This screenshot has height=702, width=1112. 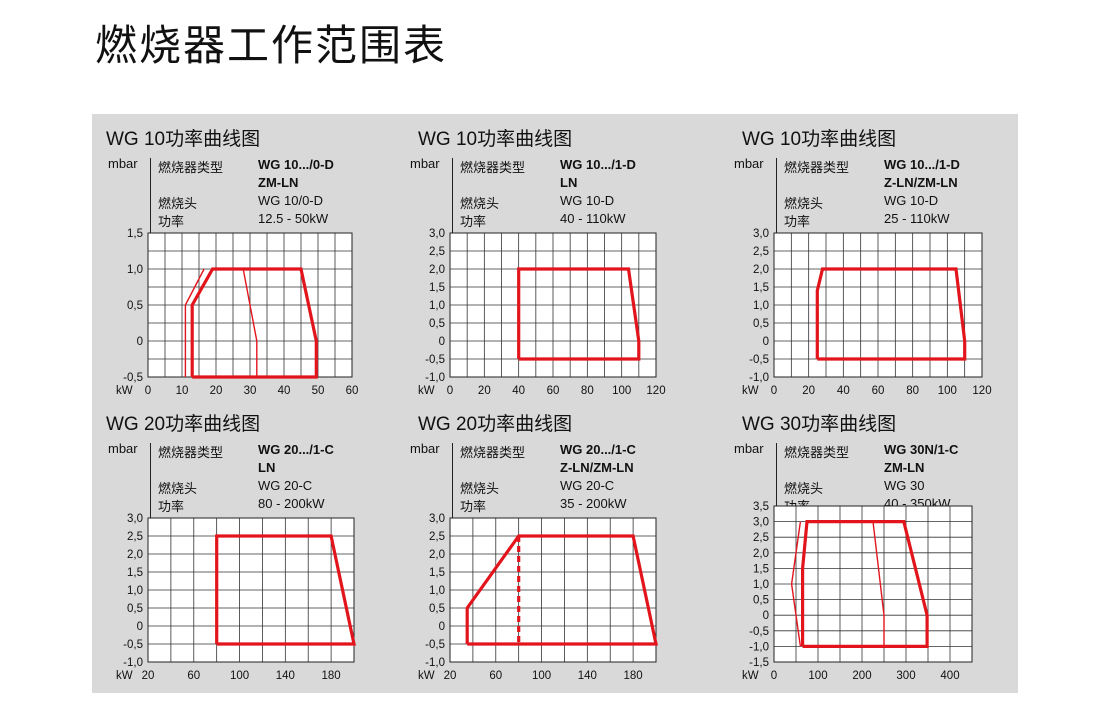 I want to click on burner-type-value-line2: Z-LN/ZM-LN, so click(x=597, y=467).